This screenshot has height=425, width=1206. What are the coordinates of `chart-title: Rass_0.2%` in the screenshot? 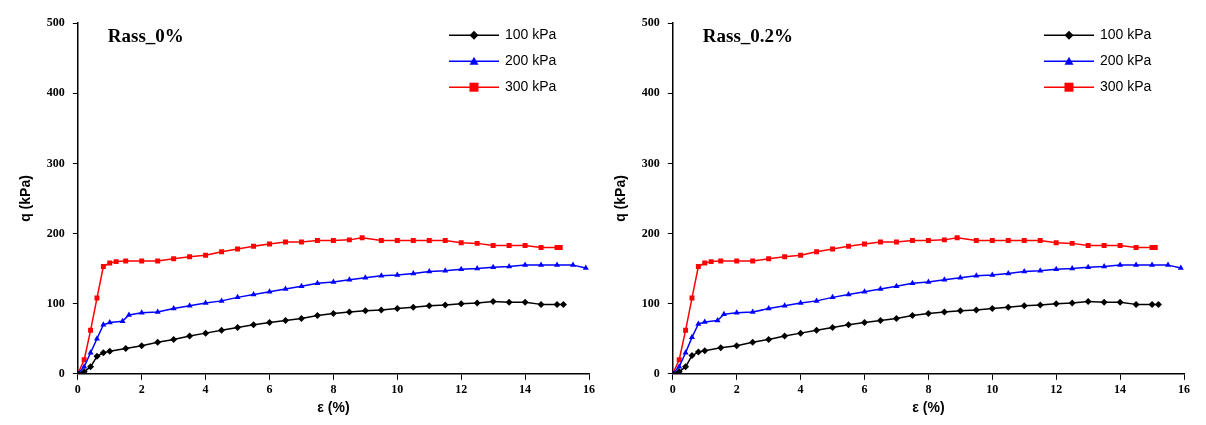 It's located at (748, 36).